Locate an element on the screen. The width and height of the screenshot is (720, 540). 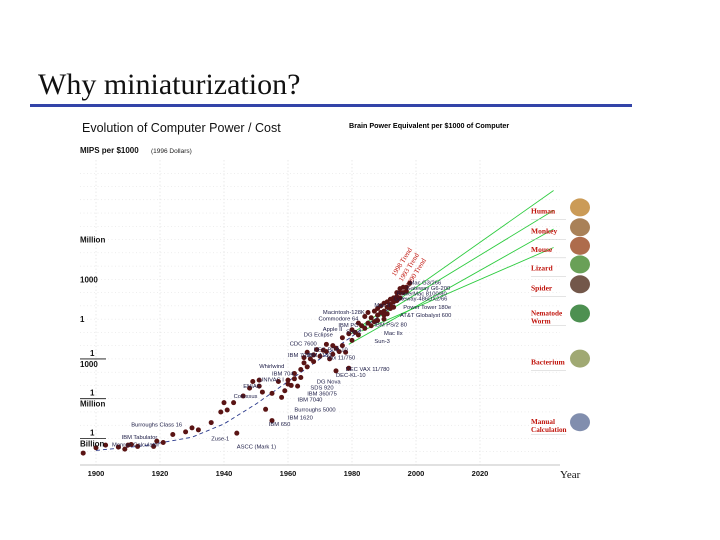
data-label: Macintosh-128K is located at coordinates (344, 313).